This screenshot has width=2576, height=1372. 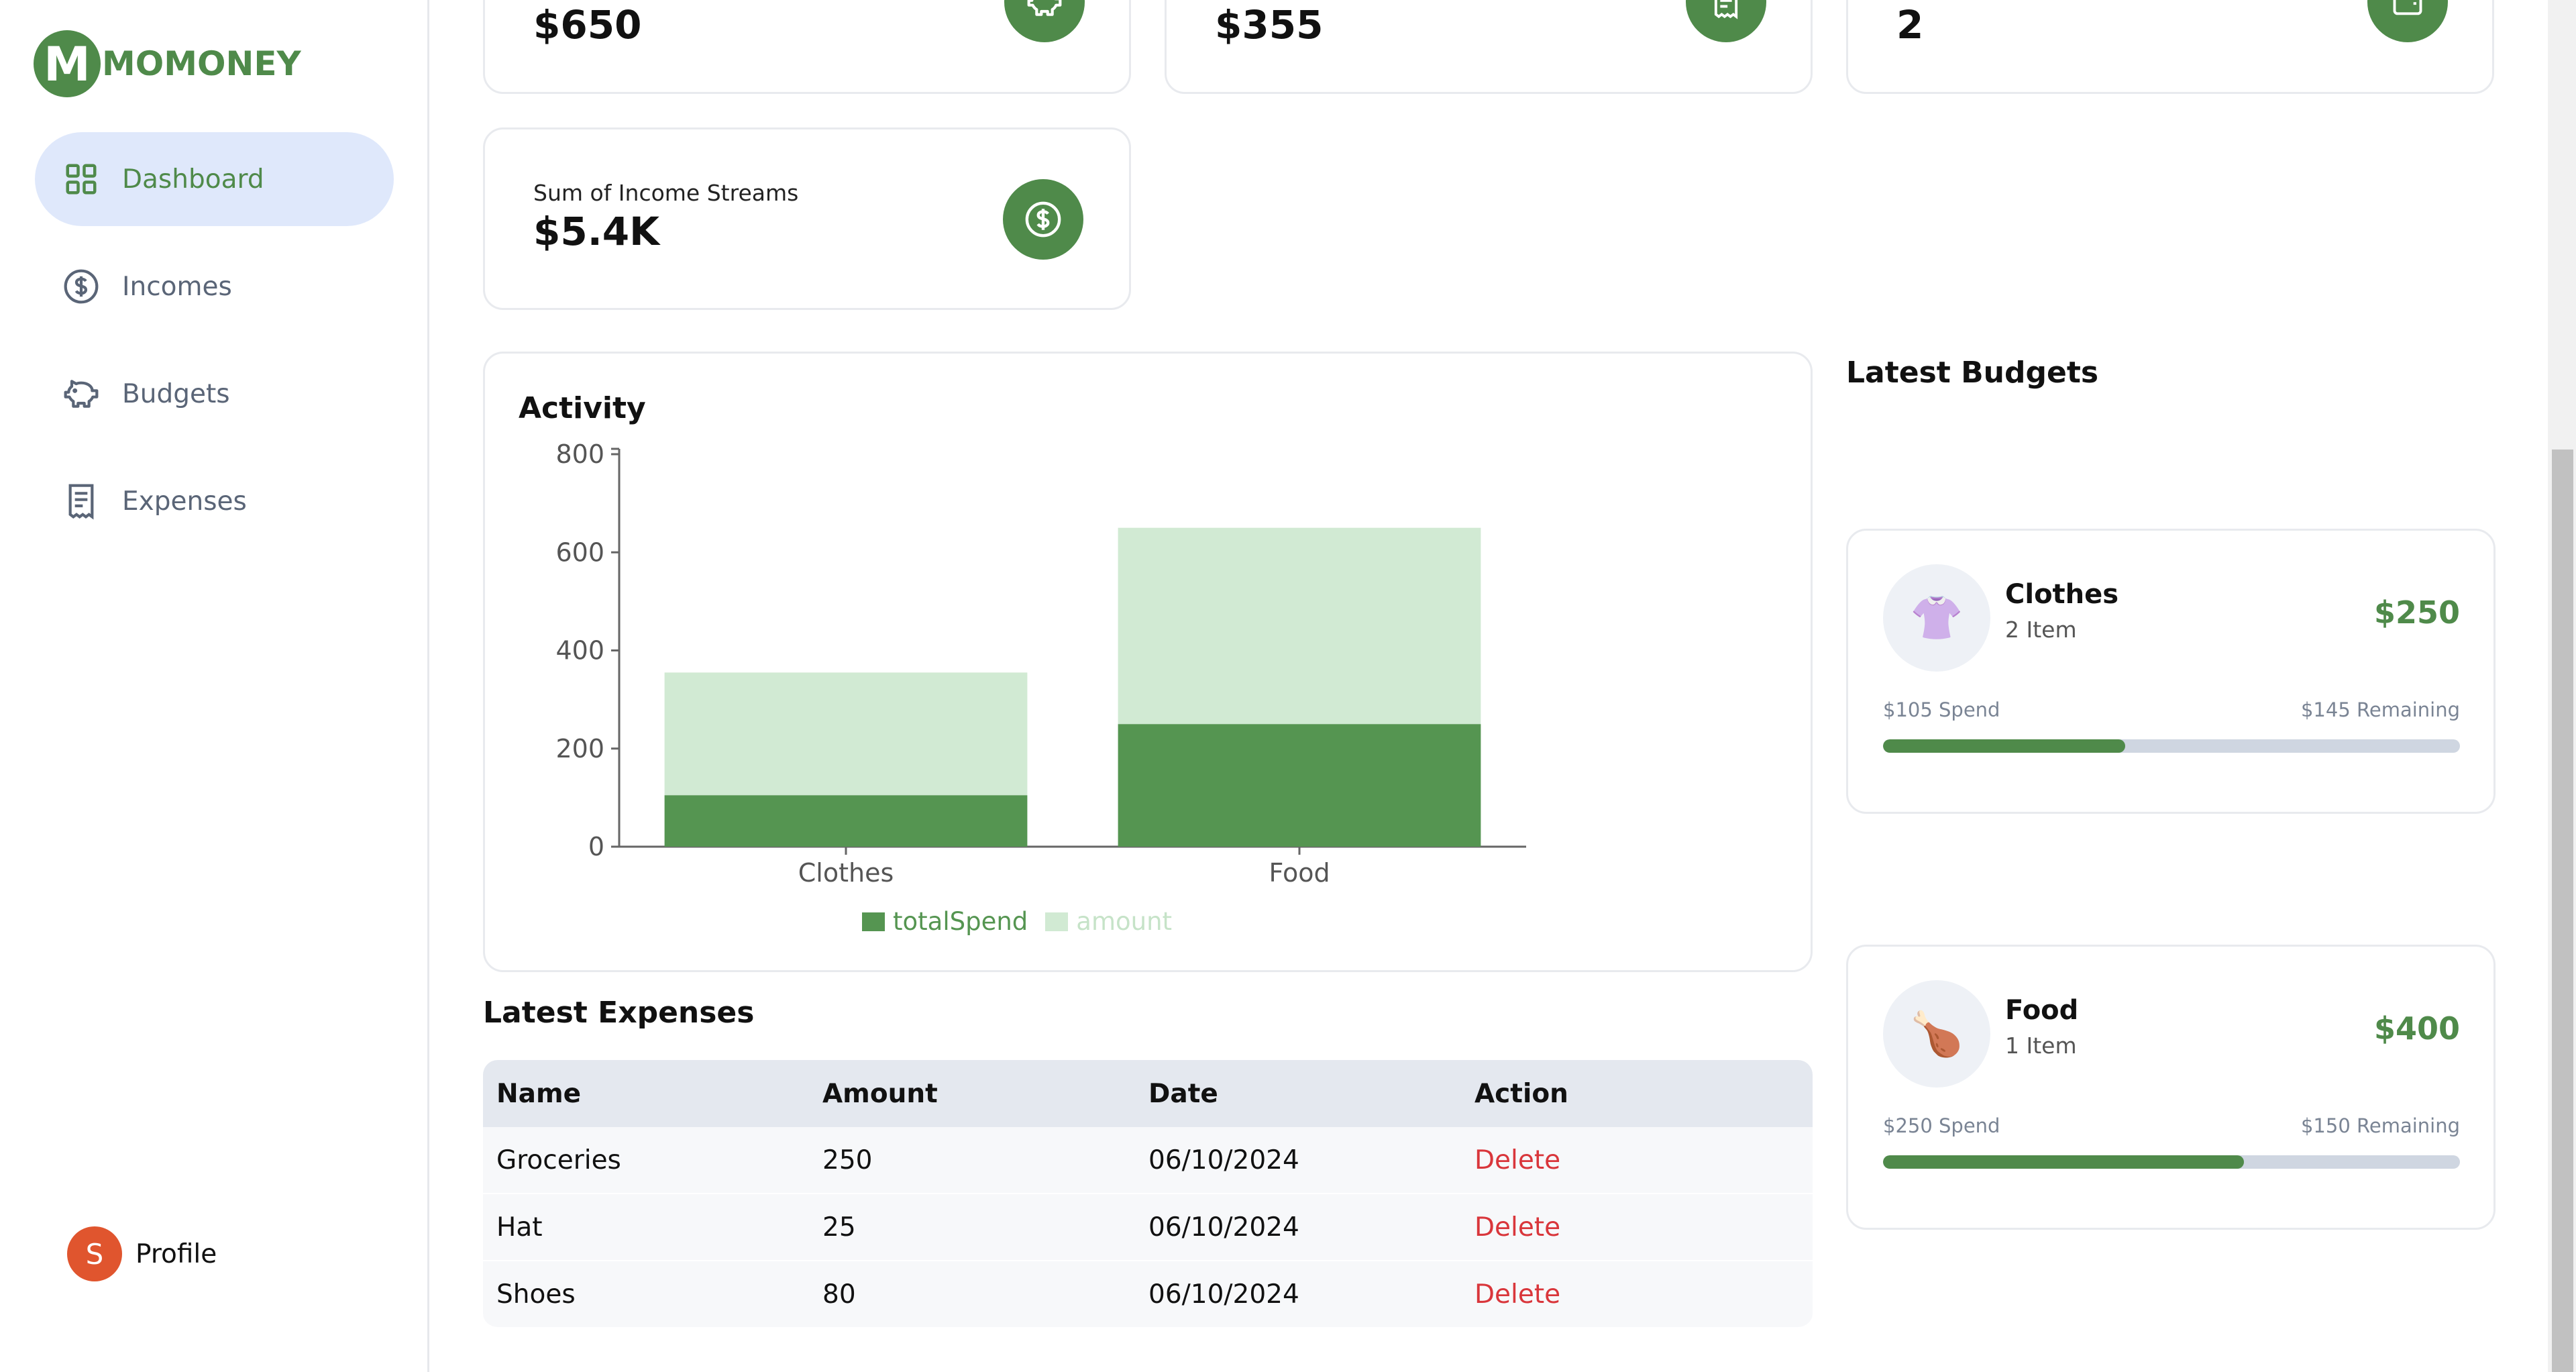 What do you see at coordinates (1521, 1093) in the screenshot?
I see `column-header: Action` at bounding box center [1521, 1093].